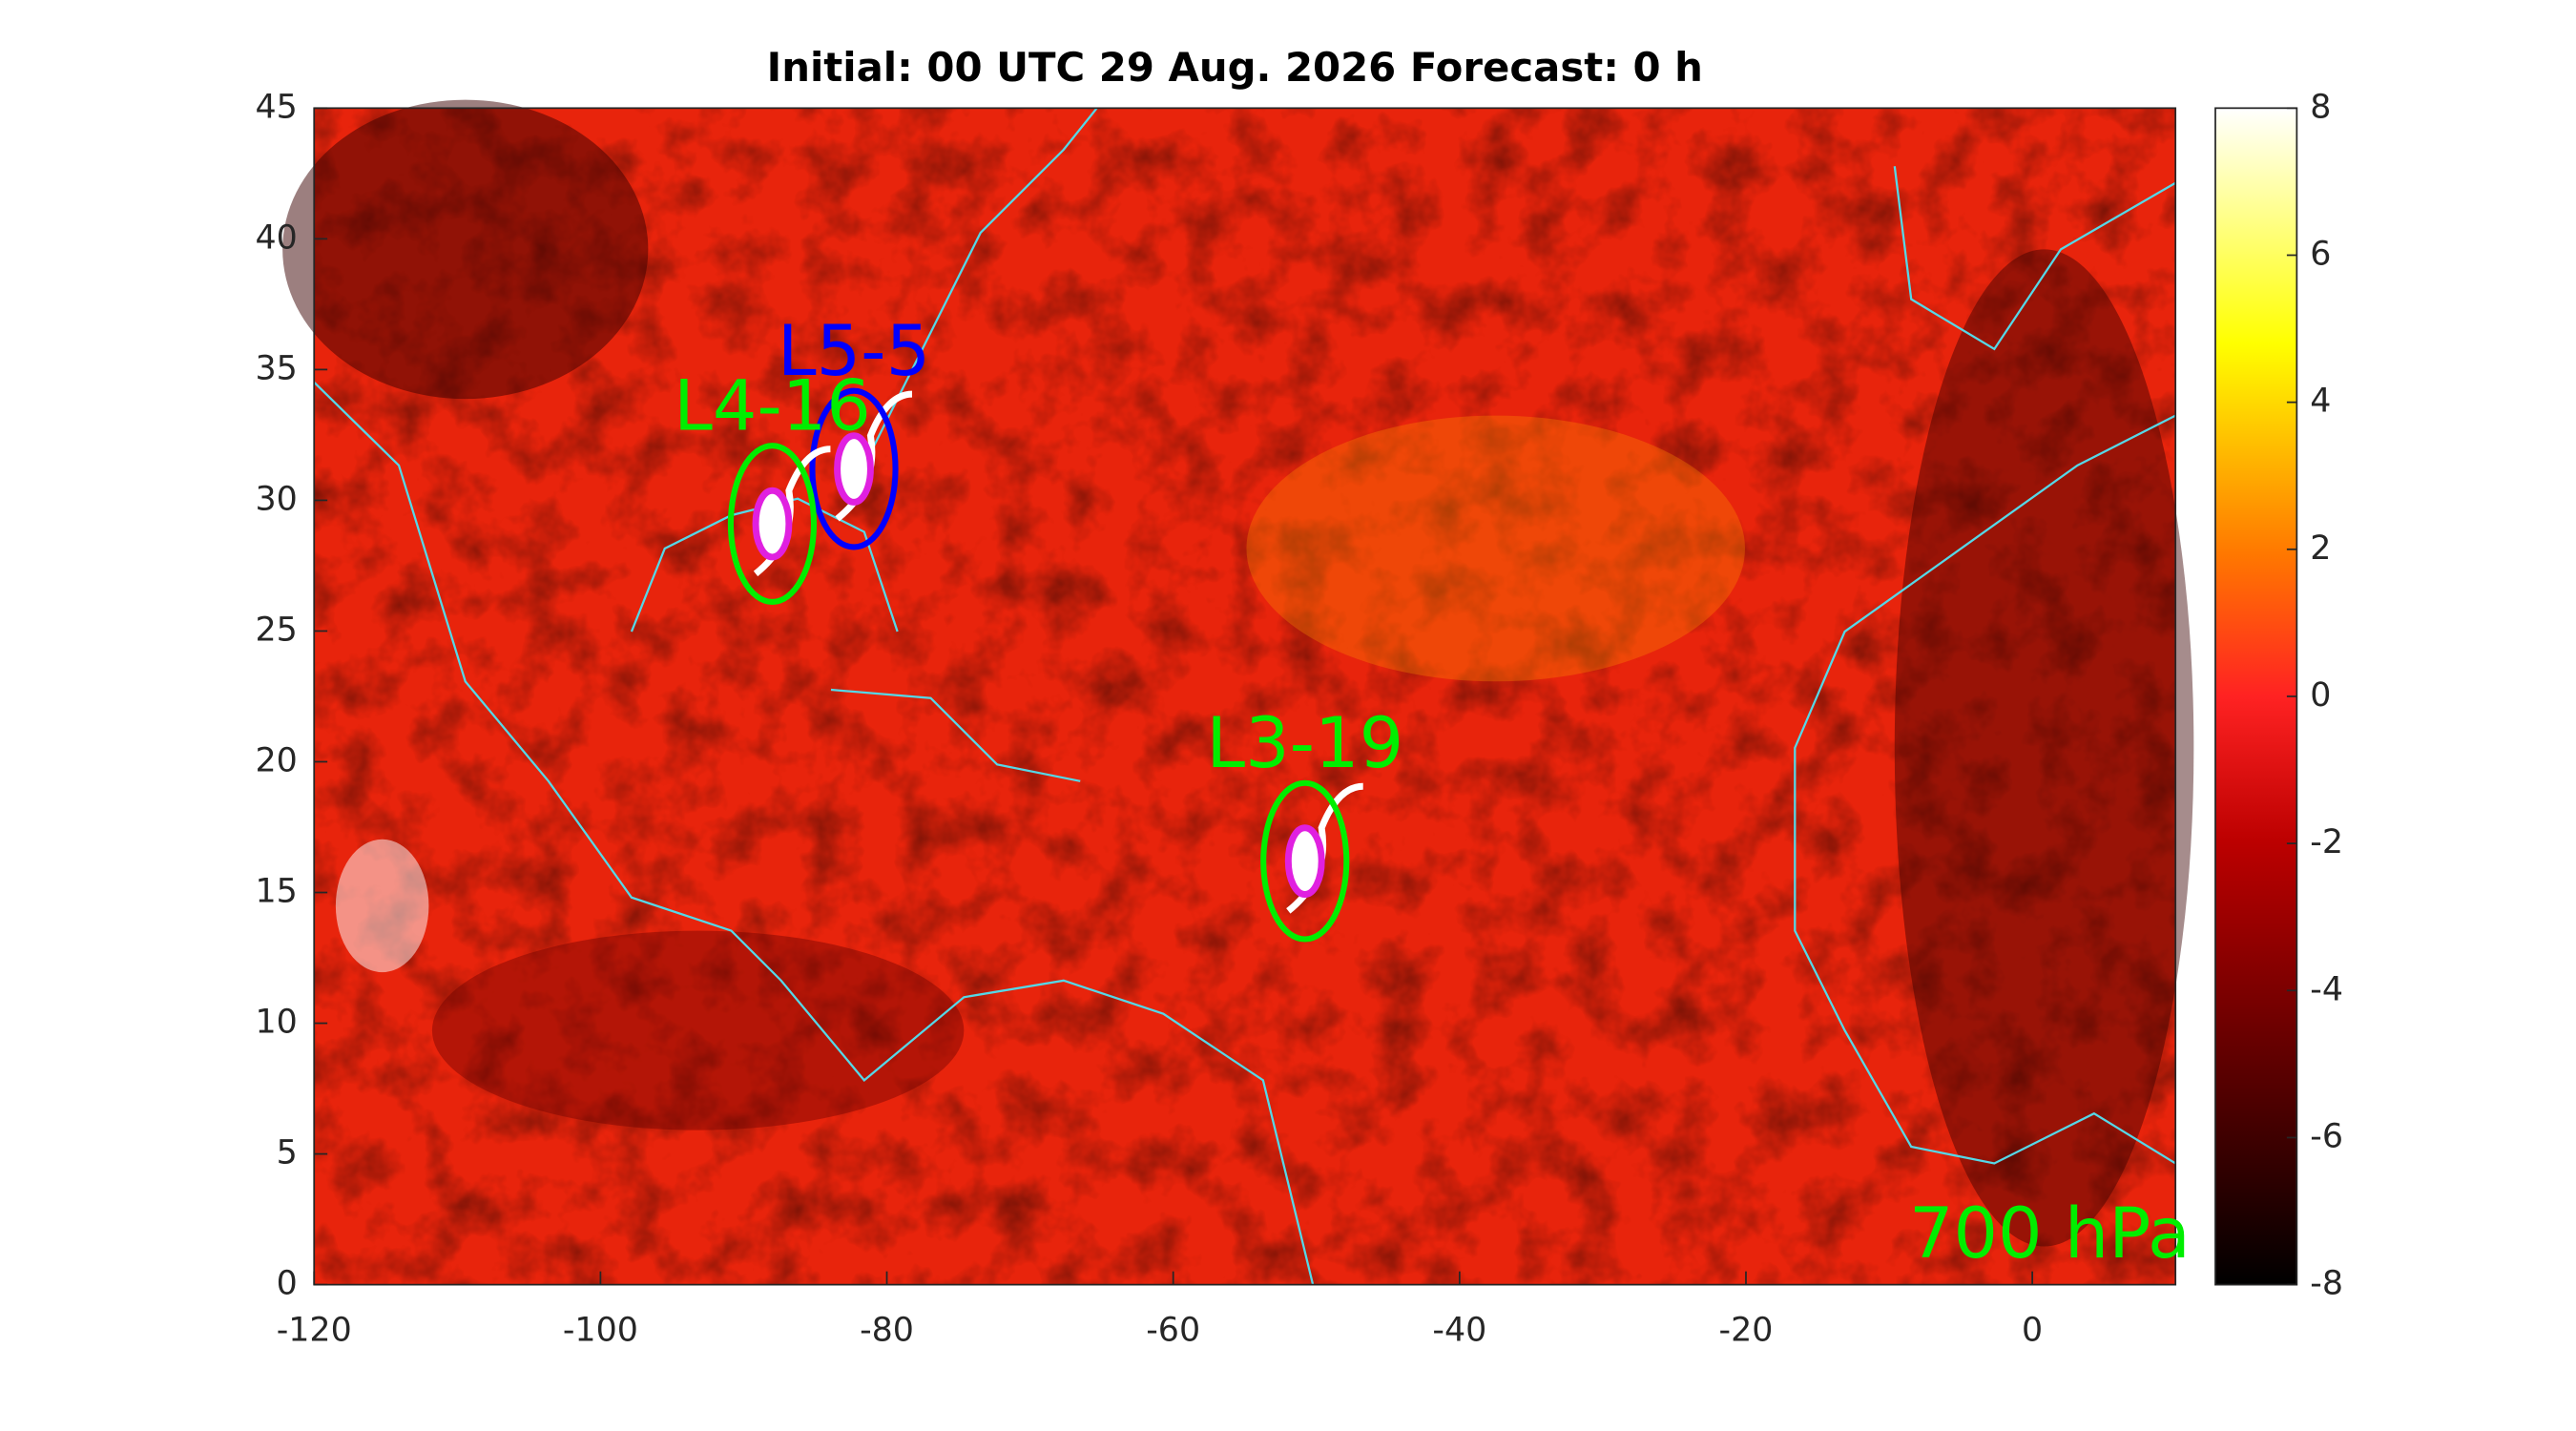  What do you see at coordinates (1459, 1330) in the screenshot?
I see `x-tick-label: -40` at bounding box center [1459, 1330].